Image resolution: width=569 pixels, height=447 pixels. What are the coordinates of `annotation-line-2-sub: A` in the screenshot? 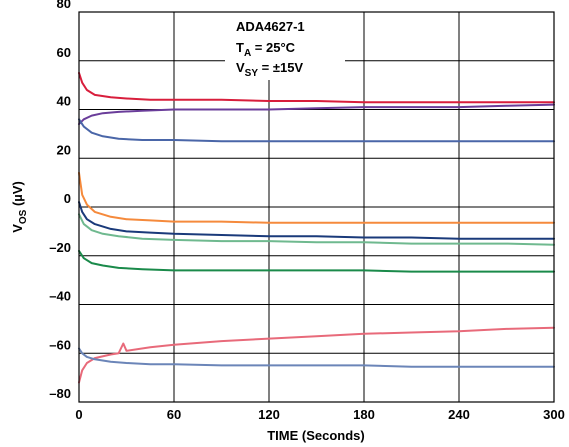 It's located at (247, 53).